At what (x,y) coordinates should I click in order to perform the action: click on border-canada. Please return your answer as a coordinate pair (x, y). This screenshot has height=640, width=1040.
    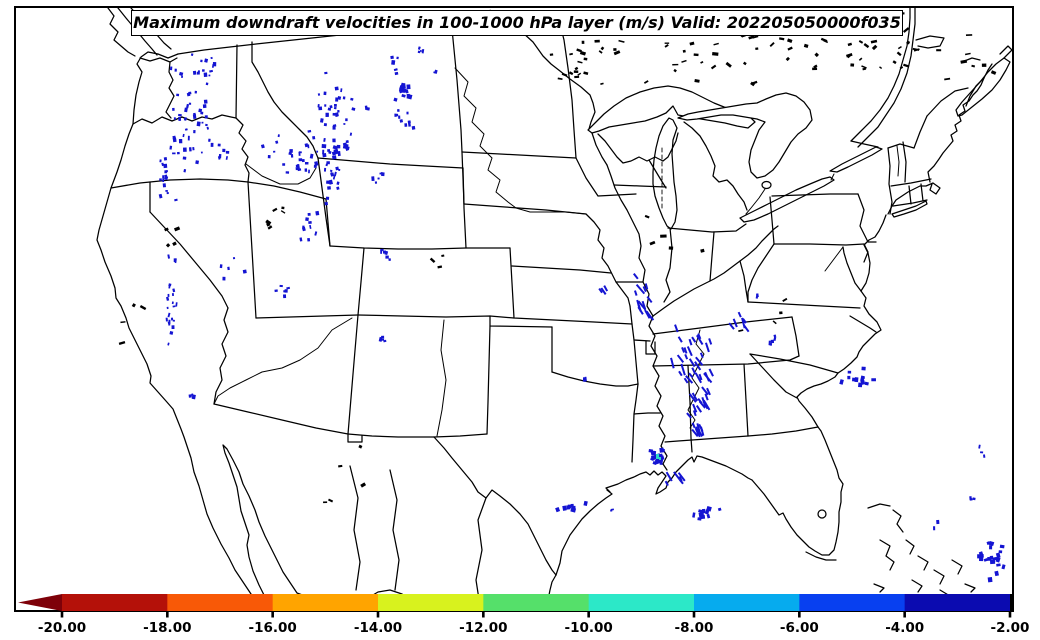
    Looking at the image, I should click on (386, 79).